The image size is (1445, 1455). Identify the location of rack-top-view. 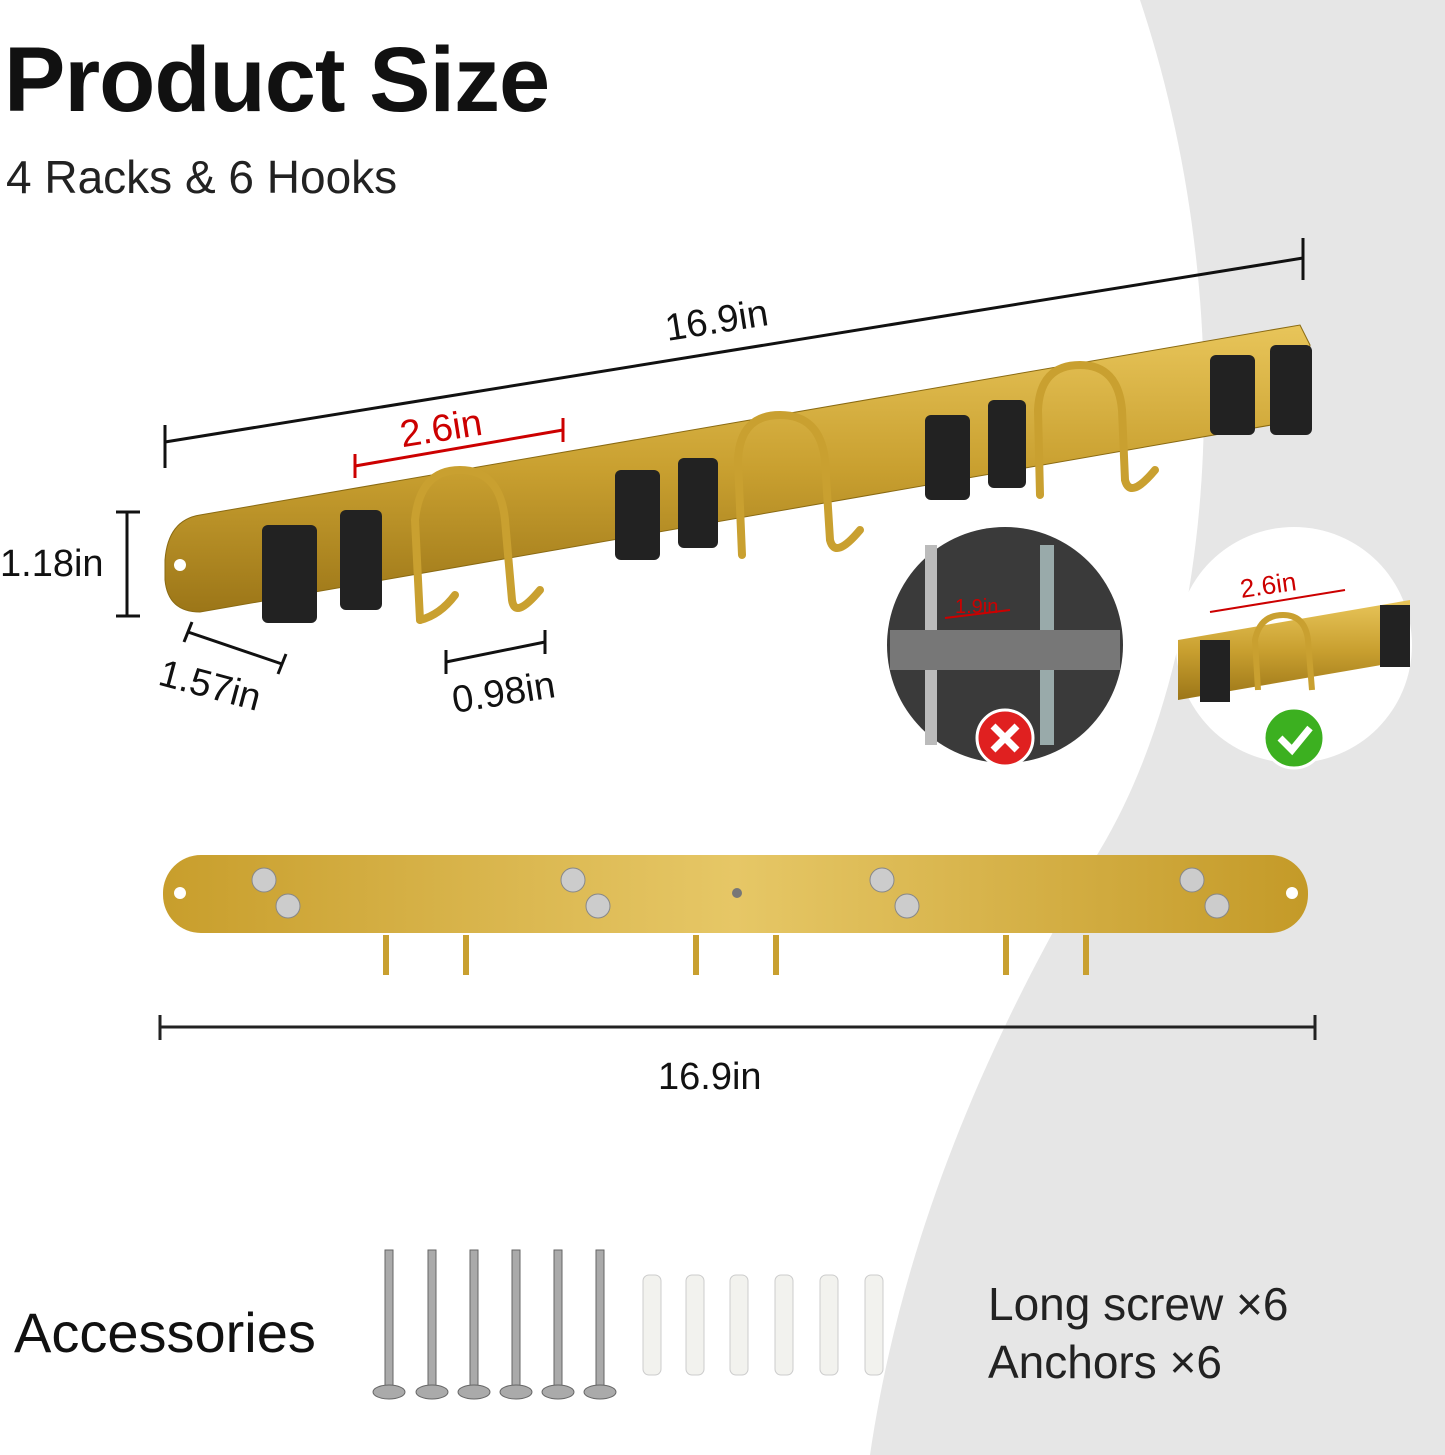
(735, 915).